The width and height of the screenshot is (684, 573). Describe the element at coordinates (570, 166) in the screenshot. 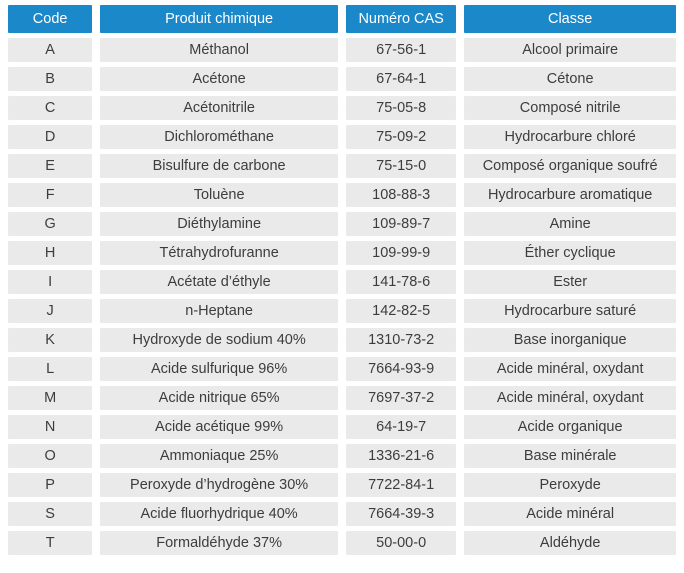

I see `classe-cell: Composé organique soufré` at that location.